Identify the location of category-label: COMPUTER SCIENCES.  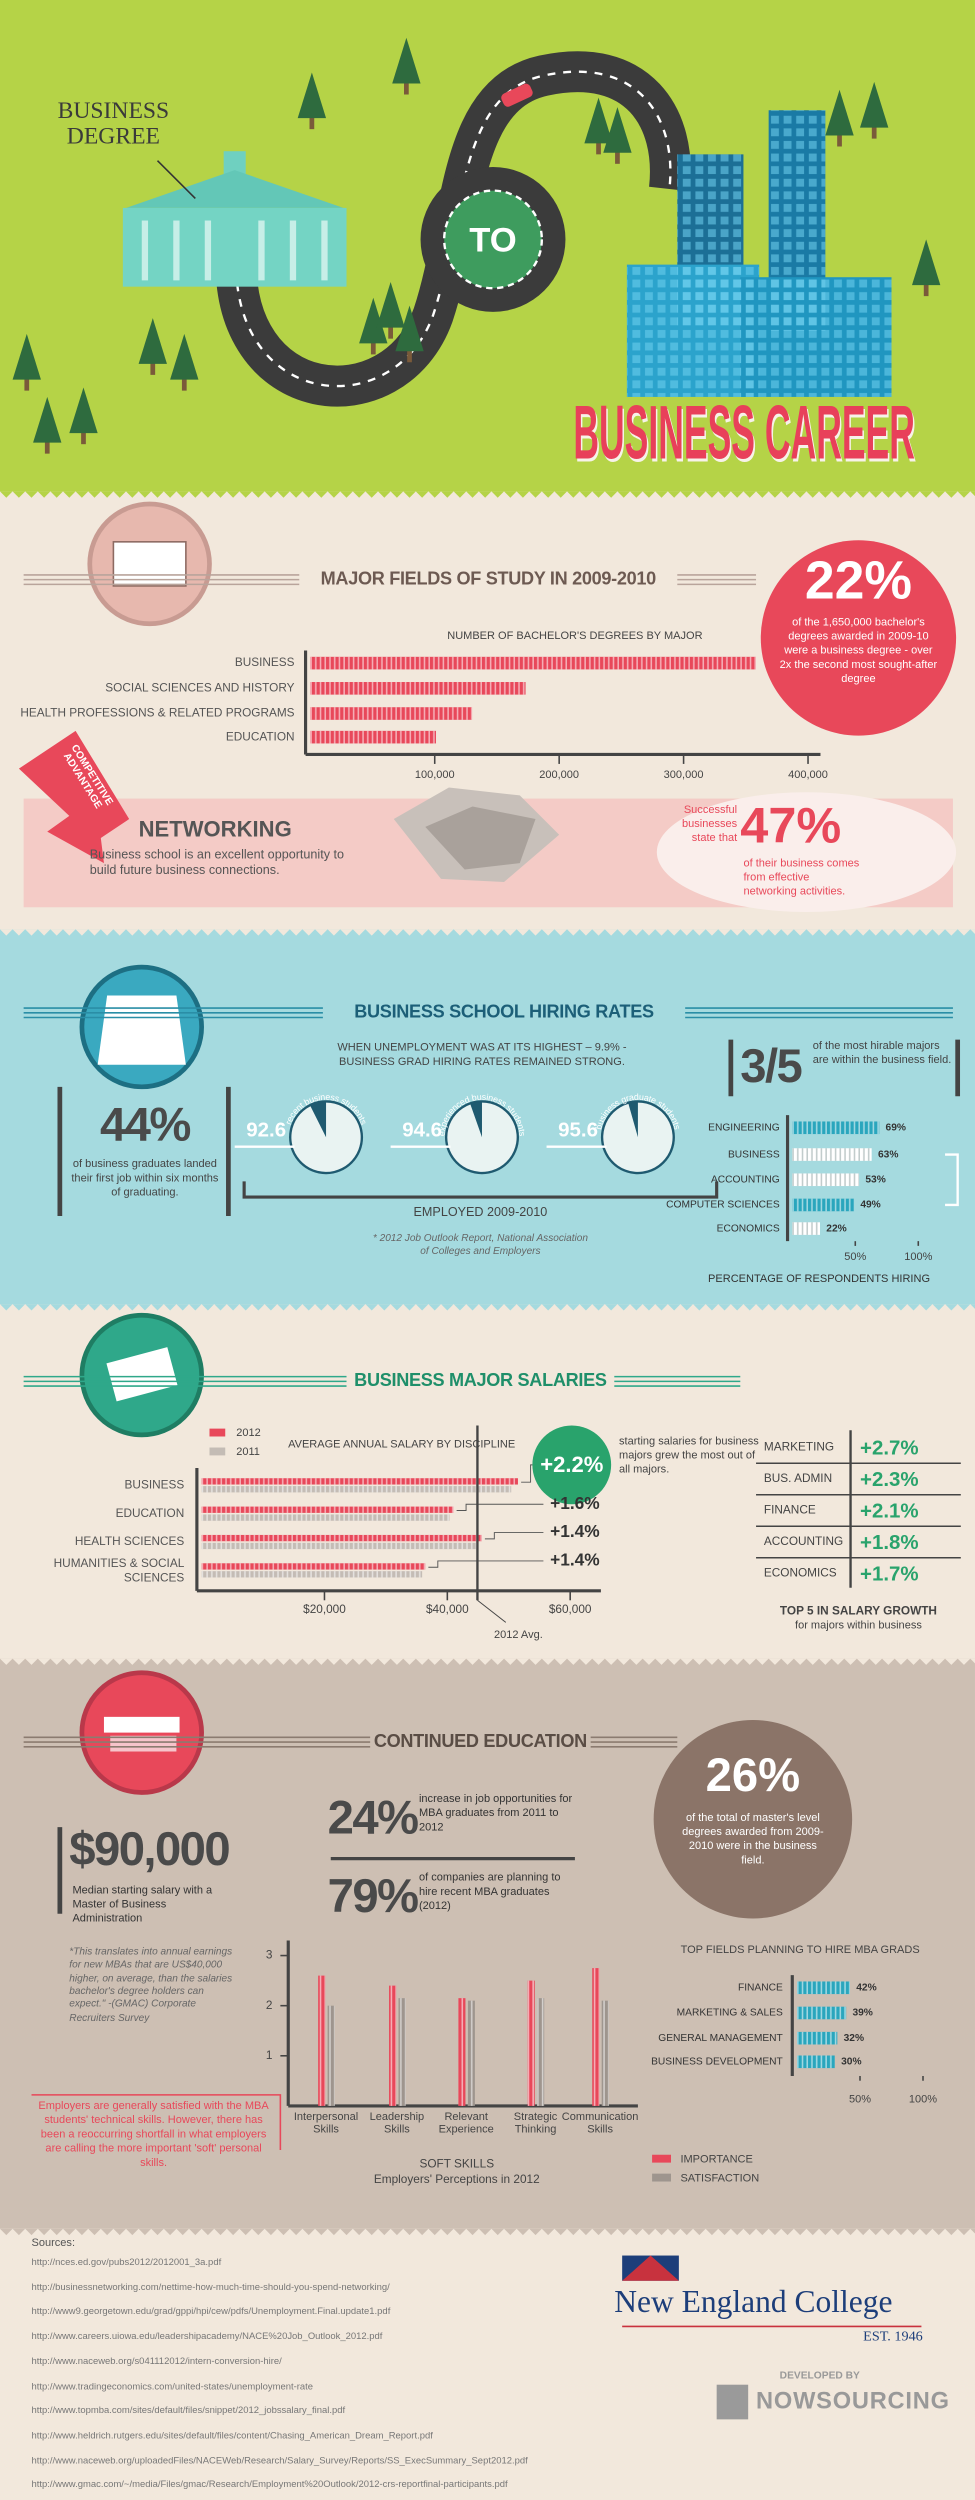
(723, 1205).